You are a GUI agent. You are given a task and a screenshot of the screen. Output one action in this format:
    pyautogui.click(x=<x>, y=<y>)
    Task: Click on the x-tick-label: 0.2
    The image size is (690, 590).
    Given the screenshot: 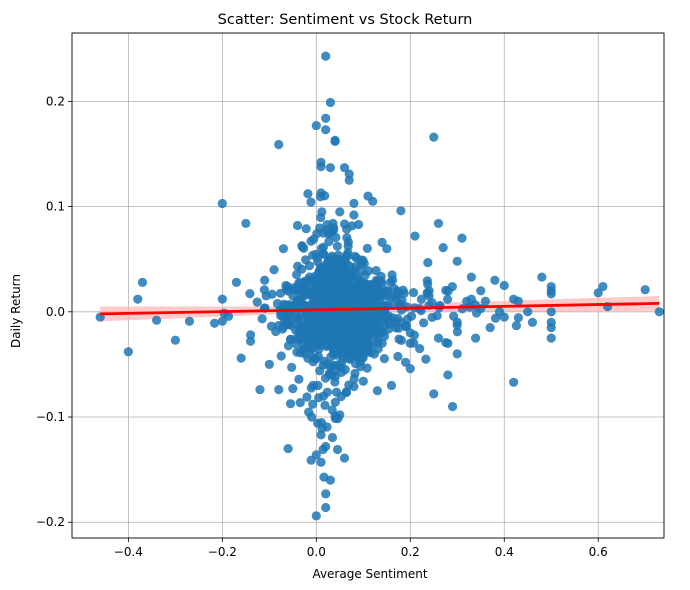 What is the action you would take?
    pyautogui.click(x=410, y=552)
    